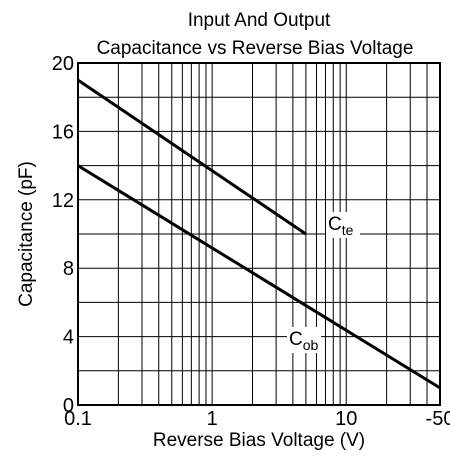 The height and width of the screenshot is (458, 450). Describe the element at coordinates (63, 132) in the screenshot. I see `y-tick-label: 16` at that location.